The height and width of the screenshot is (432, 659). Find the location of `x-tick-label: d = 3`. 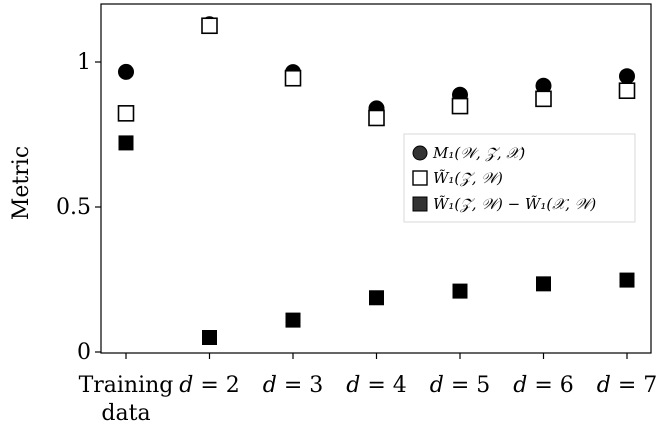

x-tick-label: d = 3 is located at coordinates (293, 385).